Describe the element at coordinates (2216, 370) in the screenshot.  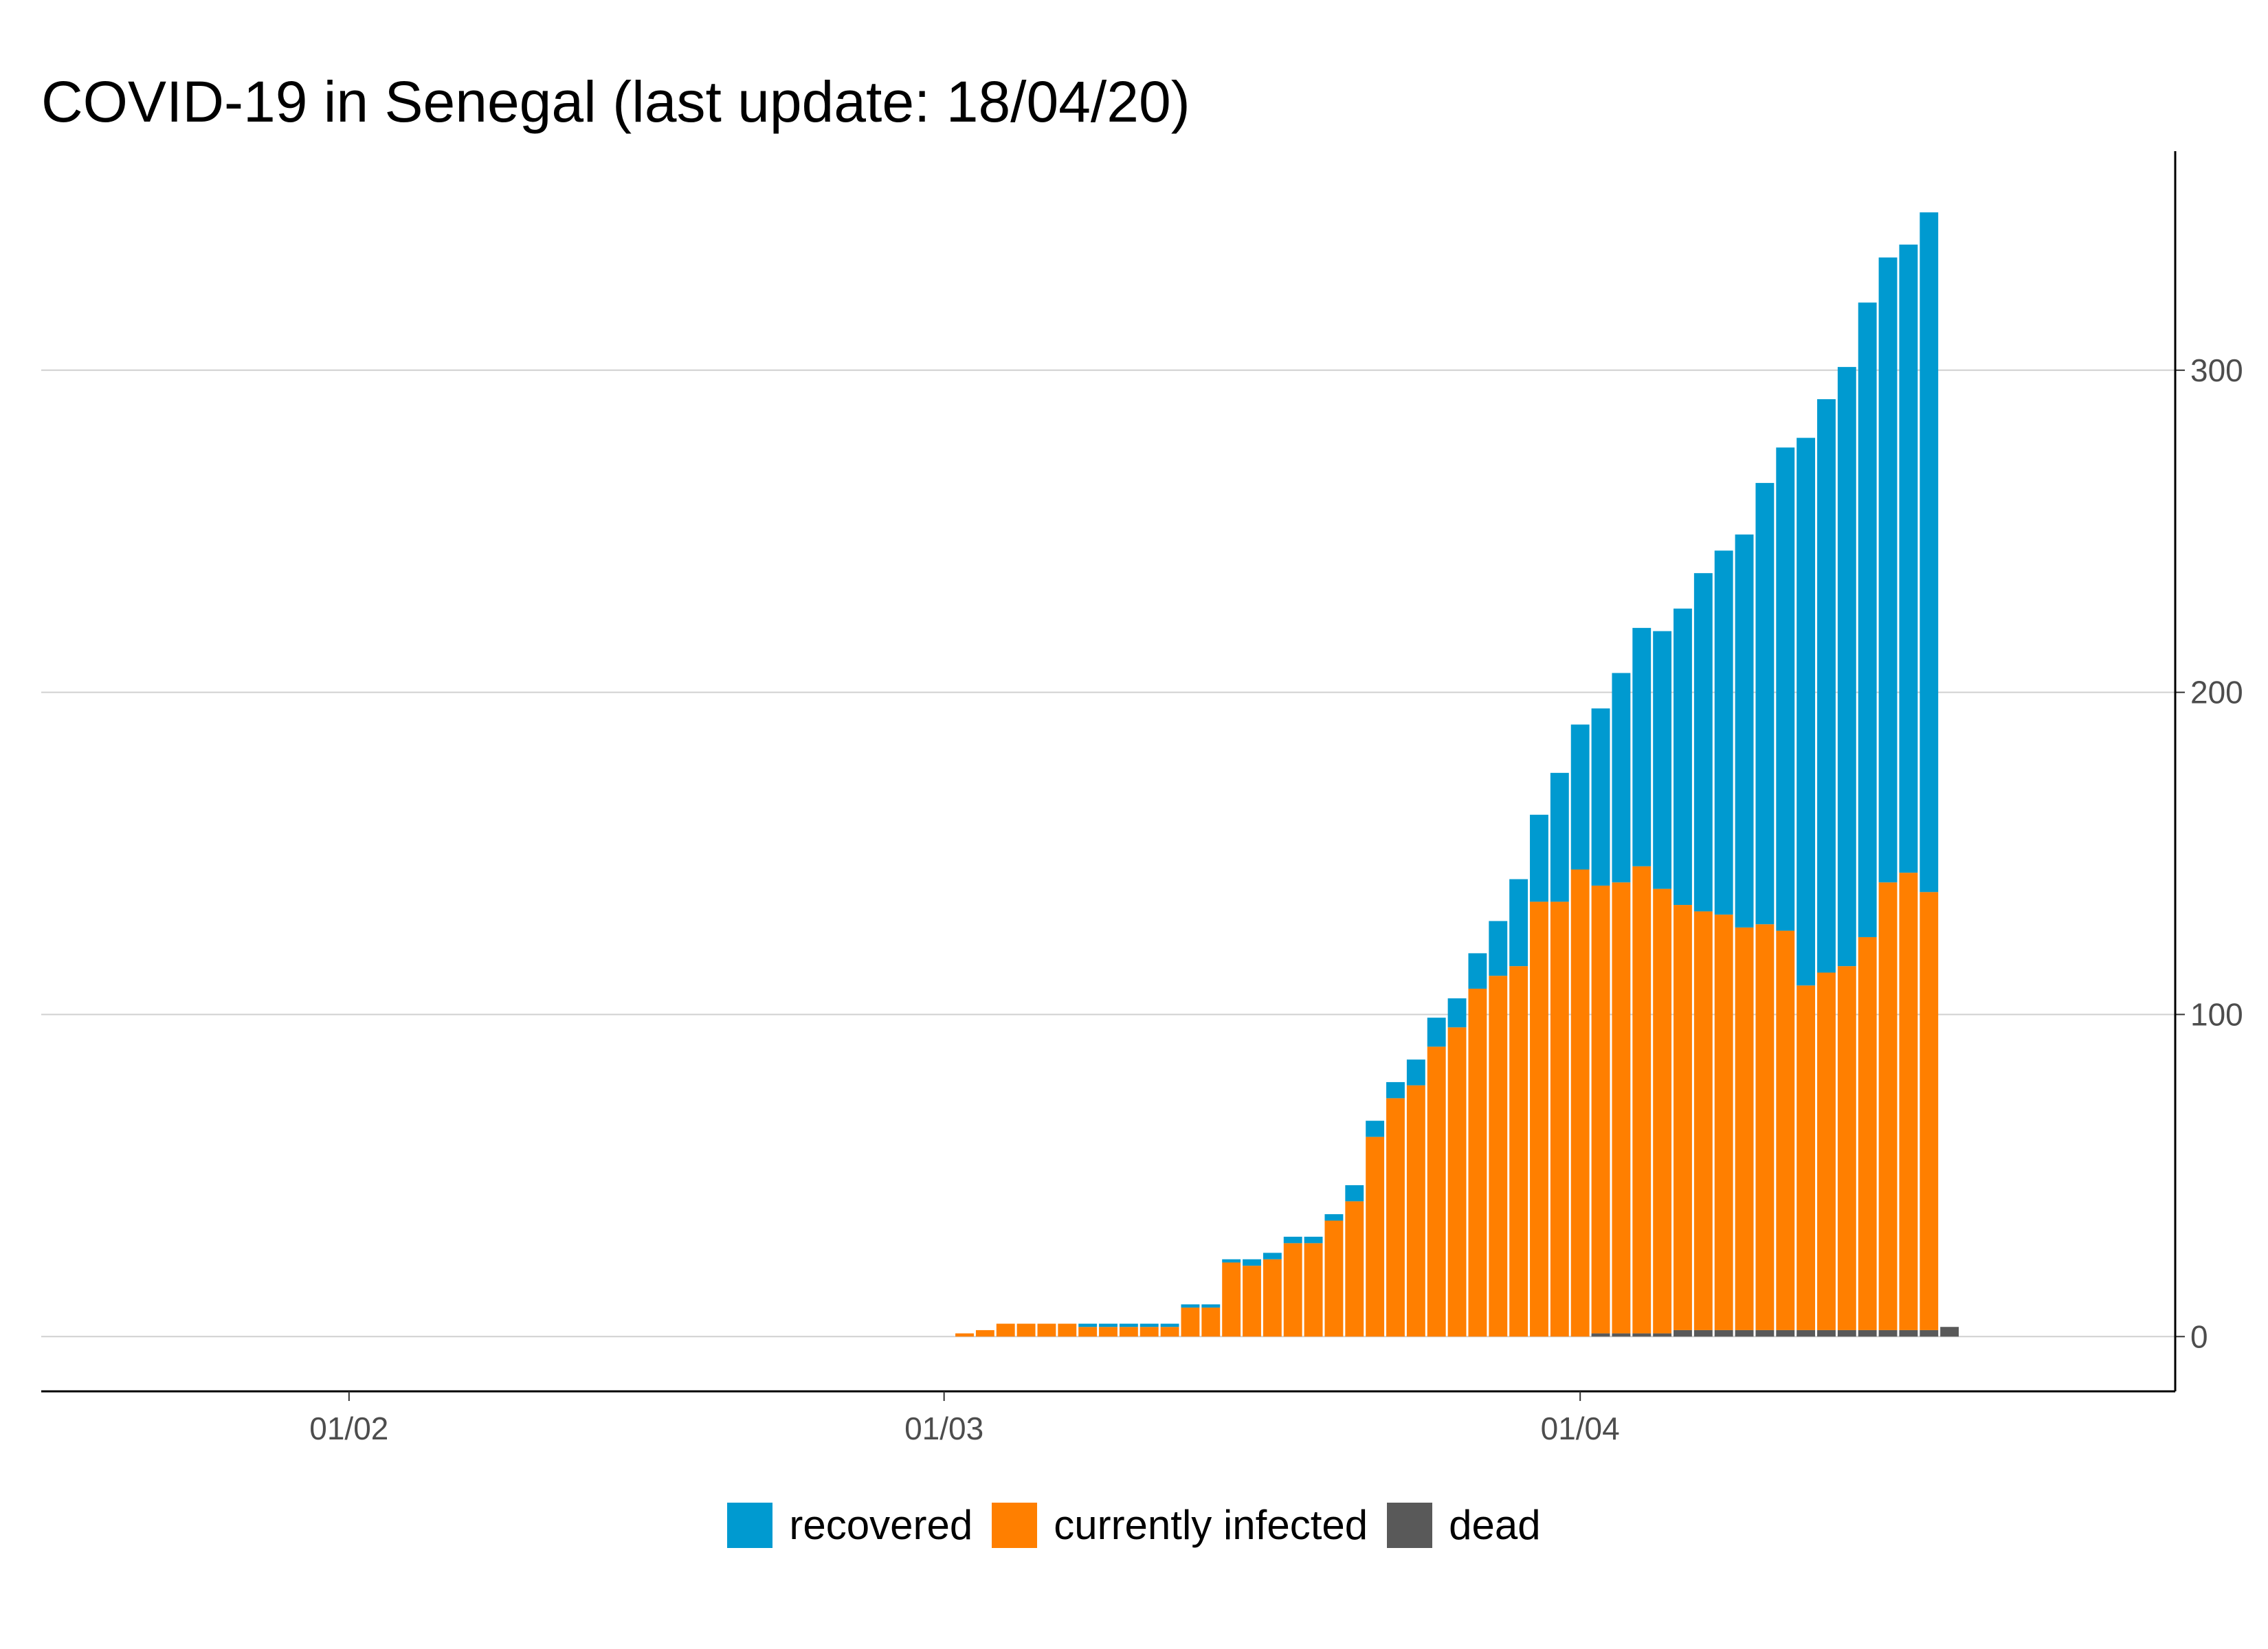
I see `y-tick-label-300: 300` at that location.